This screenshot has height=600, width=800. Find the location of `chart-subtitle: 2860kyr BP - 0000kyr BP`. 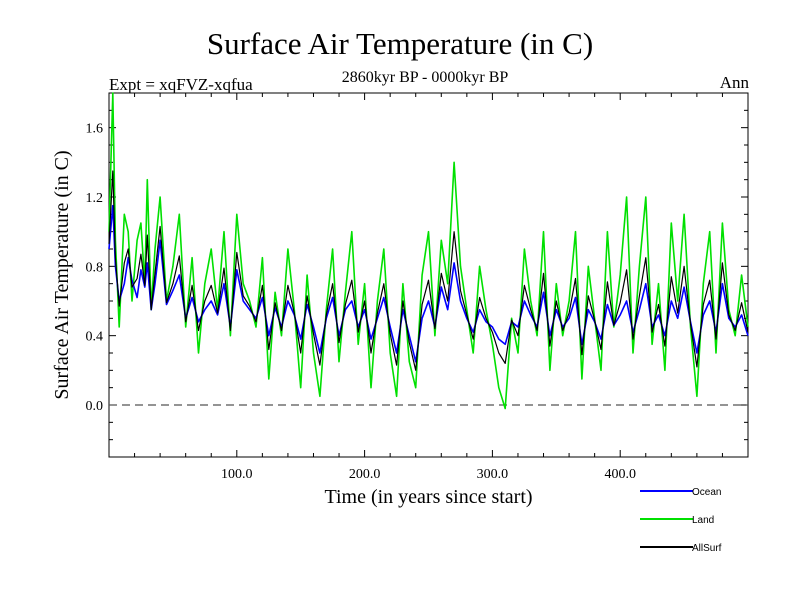

chart-subtitle: 2860kyr BP - 0000kyr BP is located at coordinates (425, 77).